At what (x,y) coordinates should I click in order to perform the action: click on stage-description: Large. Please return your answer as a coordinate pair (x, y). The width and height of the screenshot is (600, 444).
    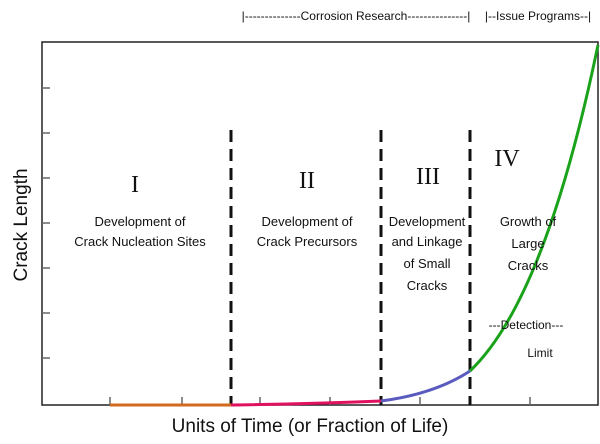
    Looking at the image, I should click on (527, 243).